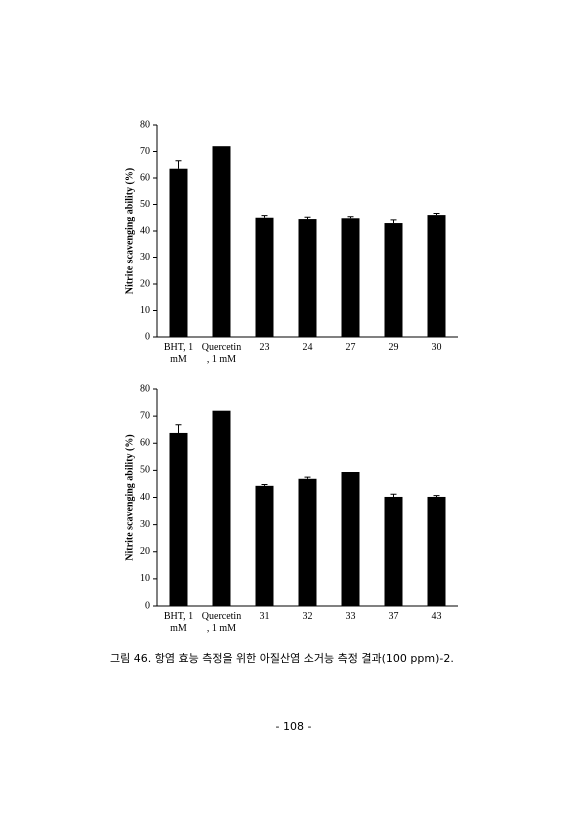 The width and height of the screenshot is (587, 830). What do you see at coordinates (307, 347) in the screenshot?
I see `x-tick-label: 24` at bounding box center [307, 347].